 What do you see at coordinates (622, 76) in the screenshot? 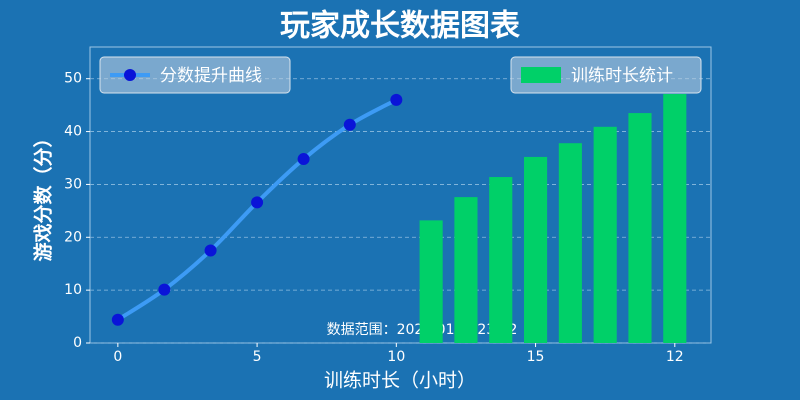
I see `legend-label: 训练时长统计` at bounding box center [622, 76].